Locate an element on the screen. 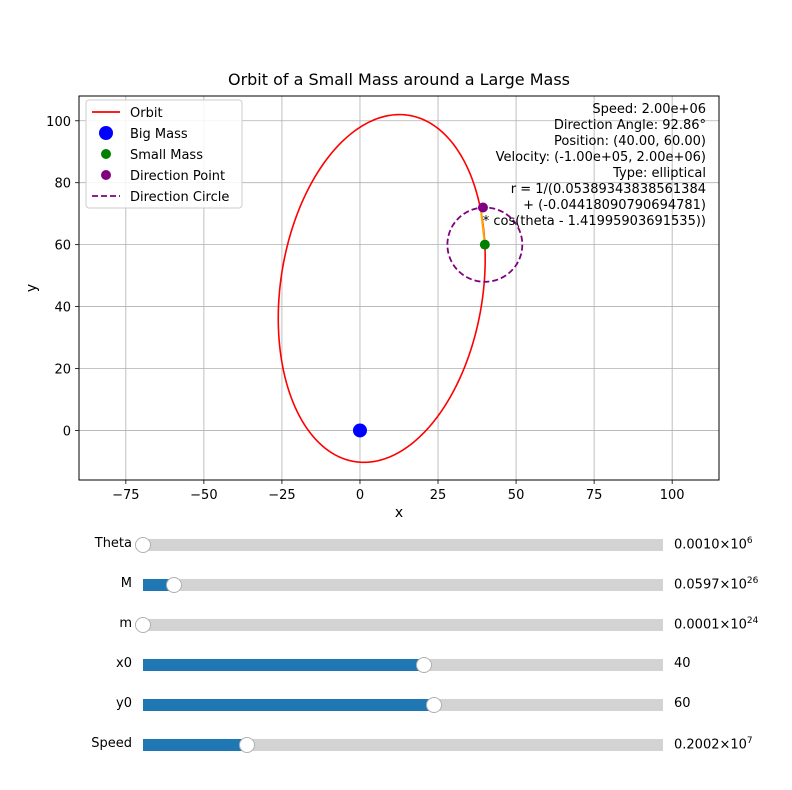 The height and width of the screenshot is (790, 792). big-mass-point is located at coordinates (359, 430).